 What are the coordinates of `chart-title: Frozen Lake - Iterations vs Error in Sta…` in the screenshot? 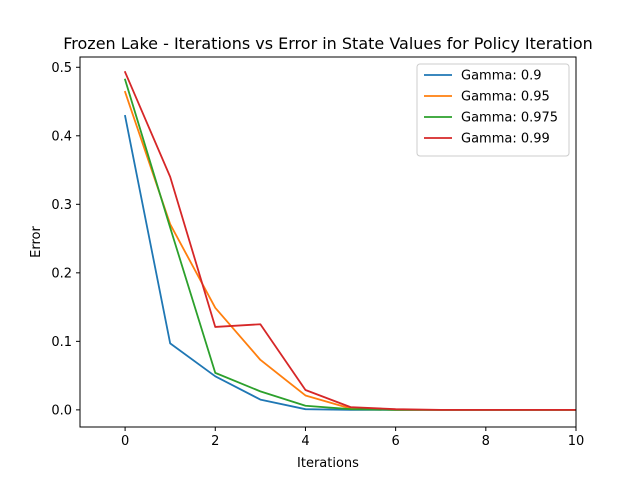 It's located at (328, 43).